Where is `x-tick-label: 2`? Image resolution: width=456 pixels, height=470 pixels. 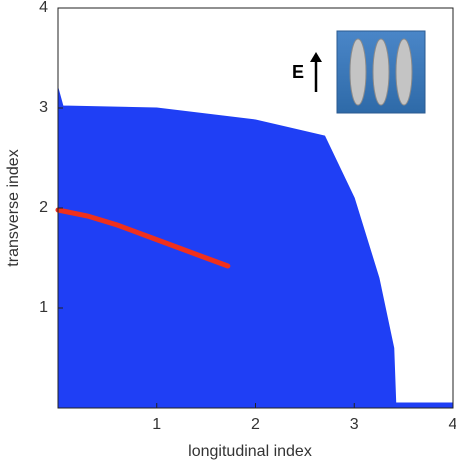 x-tick-label: 2 is located at coordinates (255, 424).